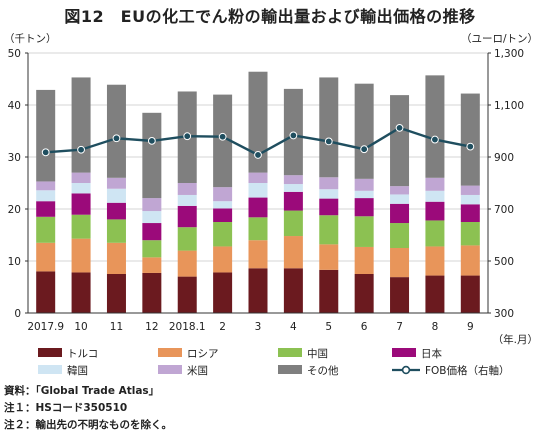 This screenshot has width=540, height=438. I want to click on y2-tick-label: 500, so click(504, 262).